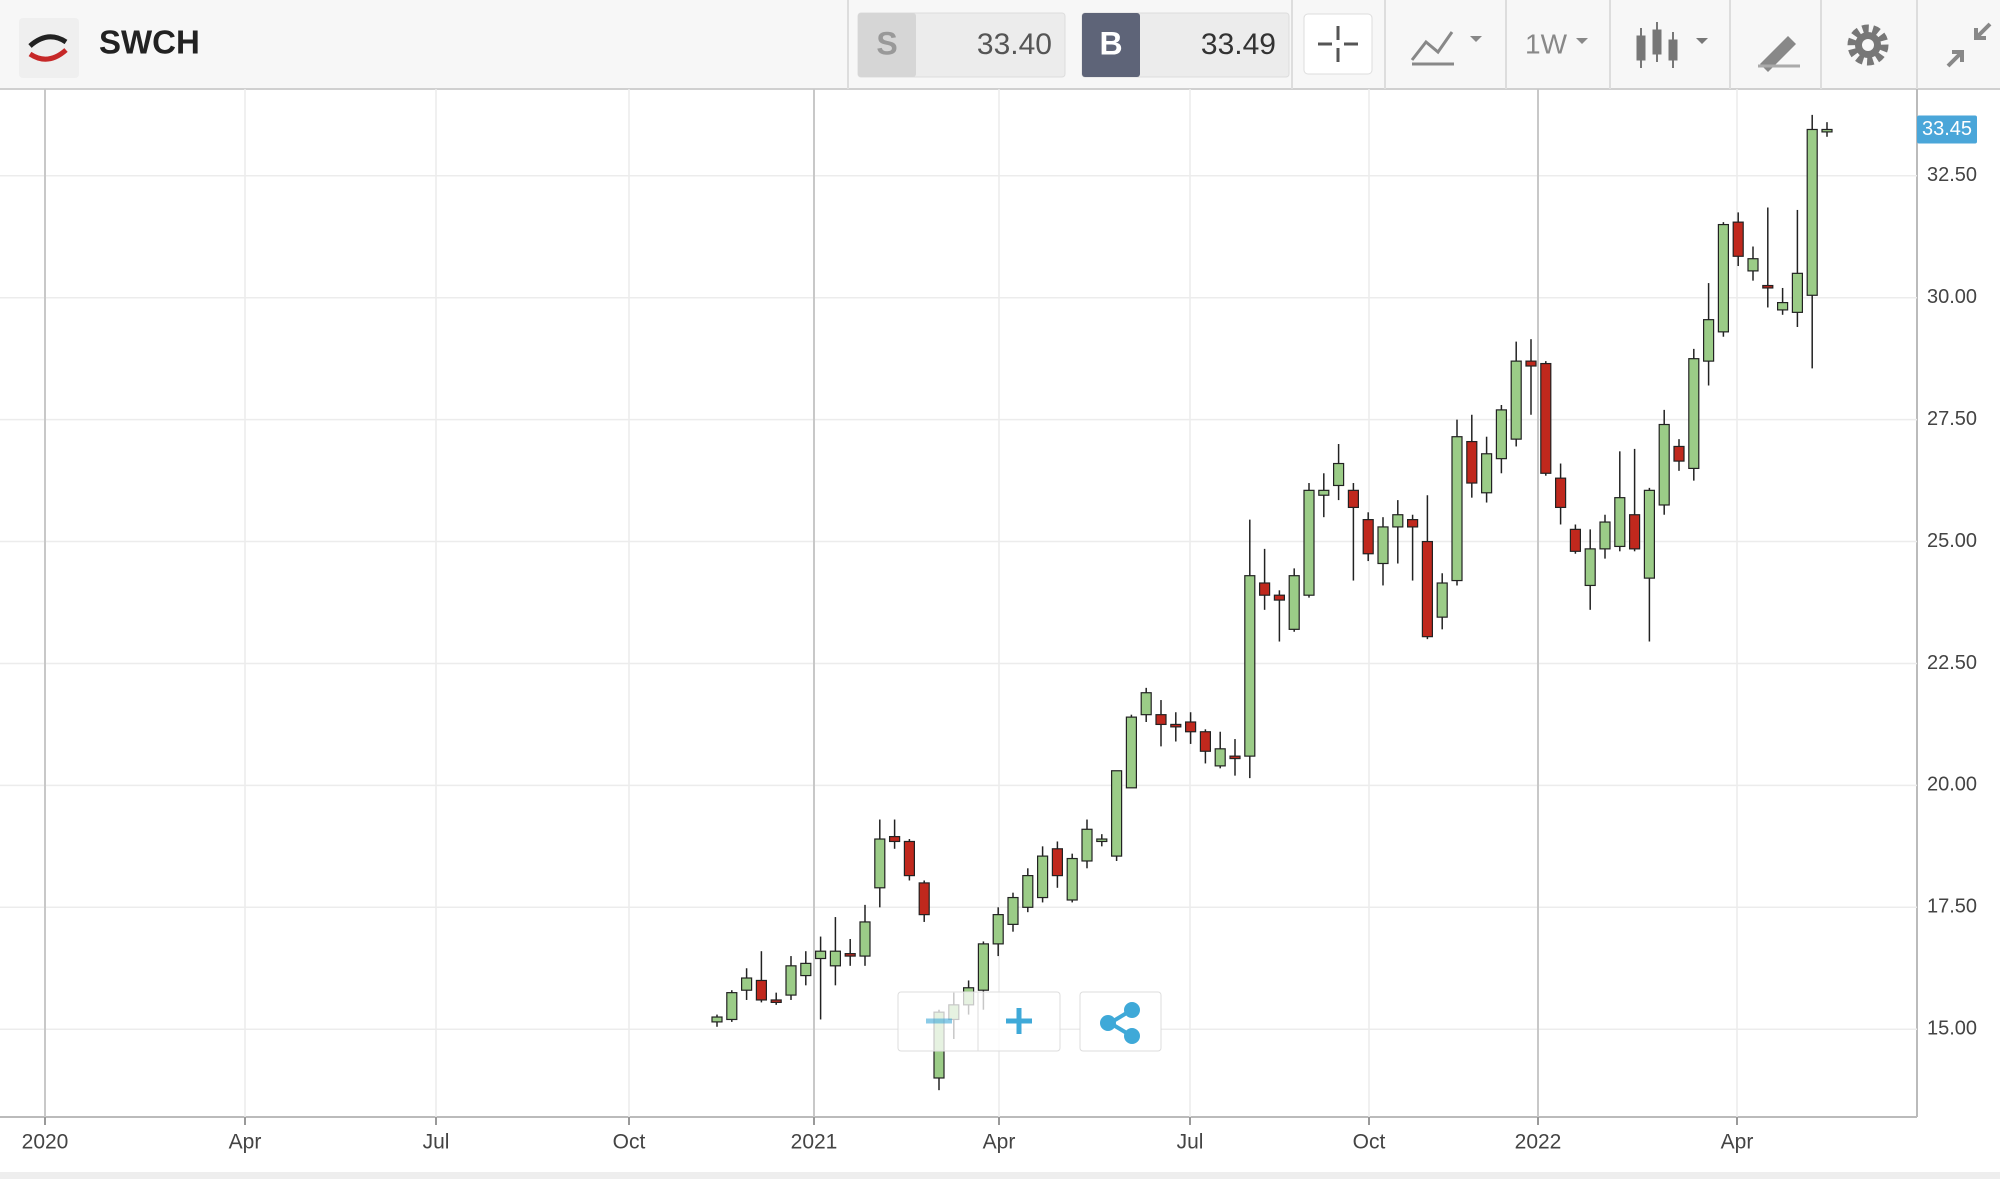  What do you see at coordinates (1110, 43) in the screenshot?
I see `buy-label: B` at bounding box center [1110, 43].